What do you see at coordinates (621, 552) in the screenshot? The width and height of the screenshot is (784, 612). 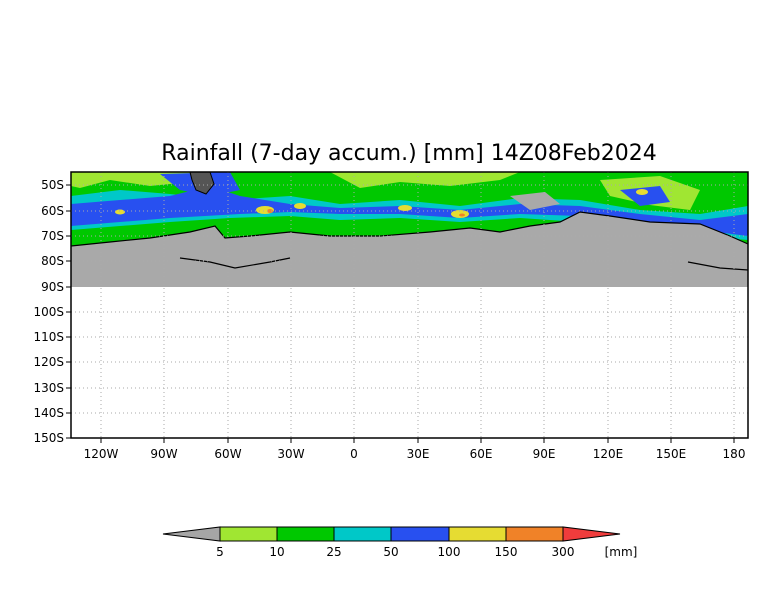 I see `colorbar-unit: [mm]` at bounding box center [621, 552].